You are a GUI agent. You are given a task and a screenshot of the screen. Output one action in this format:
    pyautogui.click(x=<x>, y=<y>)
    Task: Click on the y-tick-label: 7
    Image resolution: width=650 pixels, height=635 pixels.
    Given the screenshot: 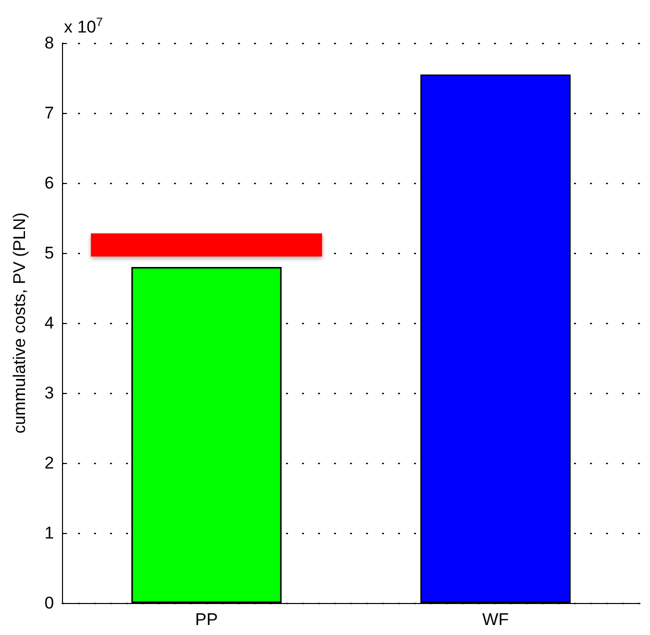 What is the action you would take?
    pyautogui.click(x=49, y=113)
    